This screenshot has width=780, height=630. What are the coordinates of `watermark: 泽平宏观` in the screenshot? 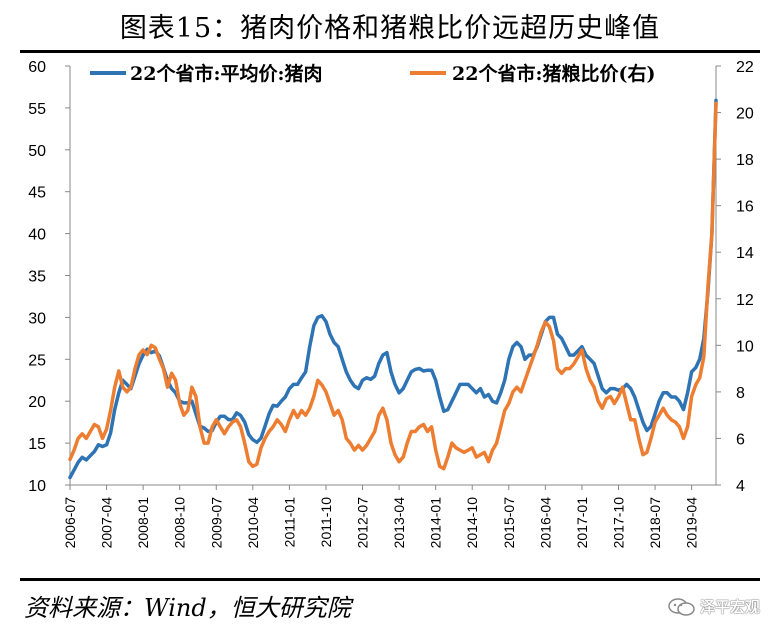 It's located at (714, 606).